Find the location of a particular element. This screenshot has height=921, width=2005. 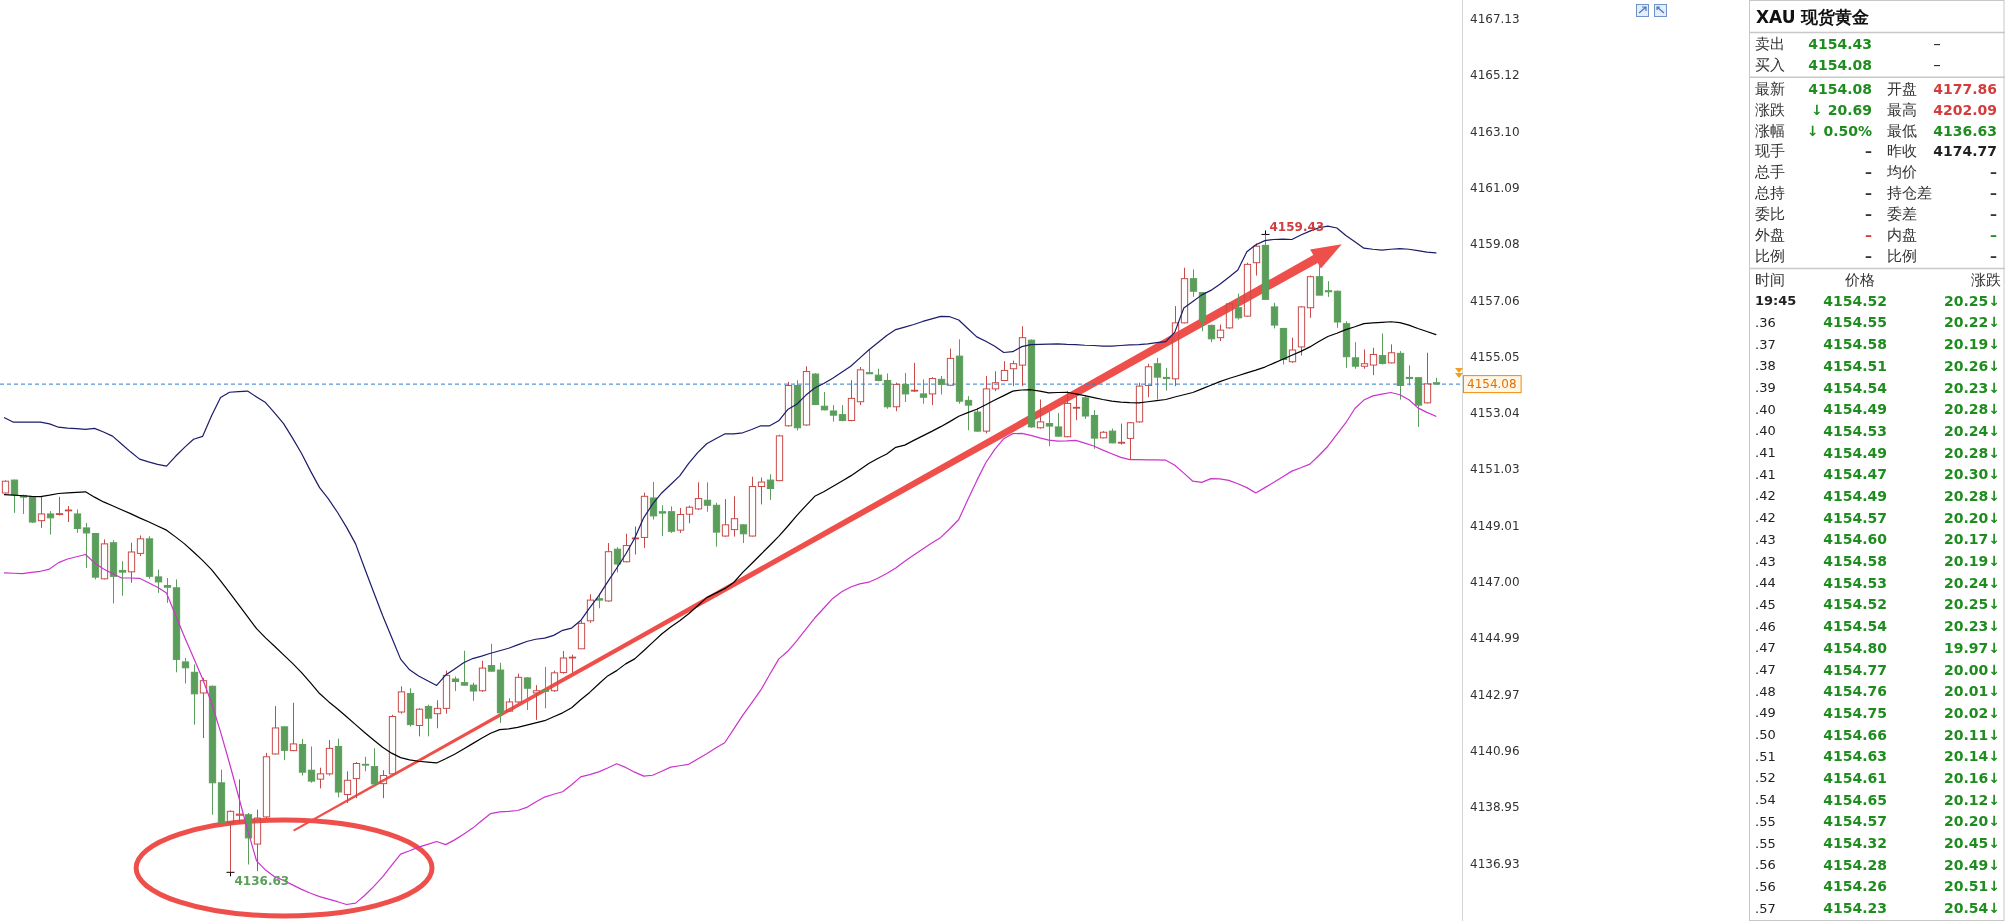

text: 4154.58 is located at coordinates (1855, 344).